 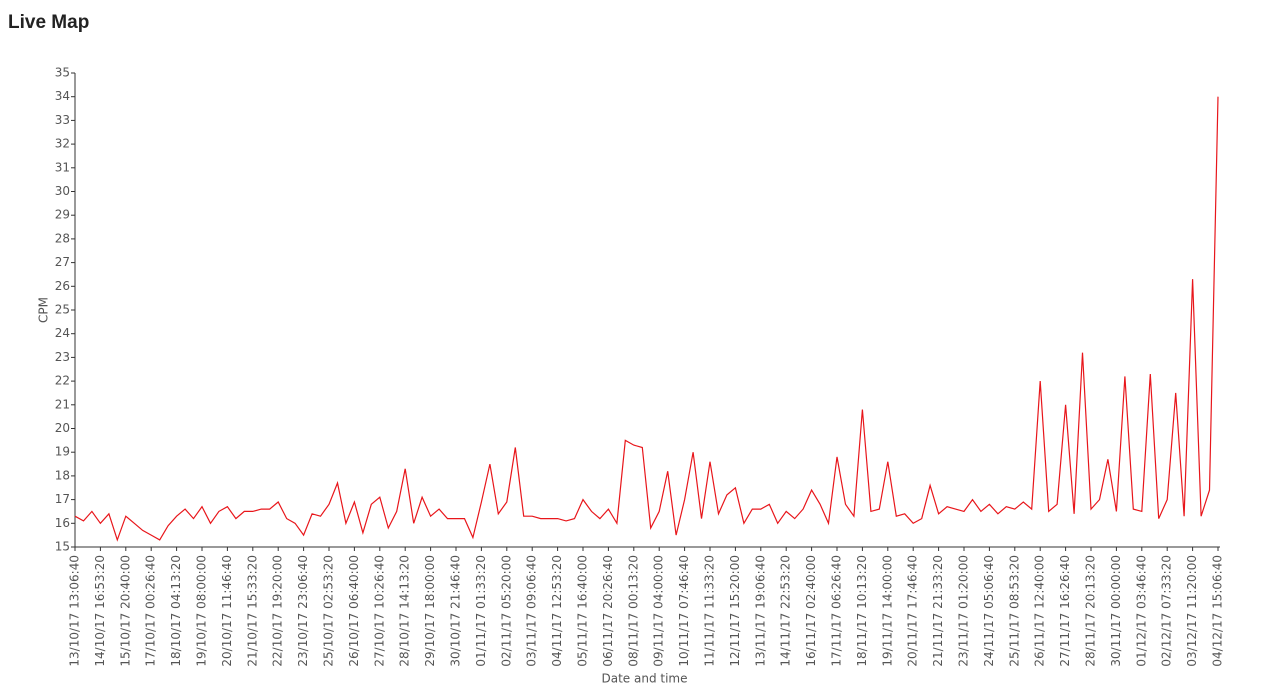 I want to click on y-axis-label: CPM, so click(x=44, y=310).